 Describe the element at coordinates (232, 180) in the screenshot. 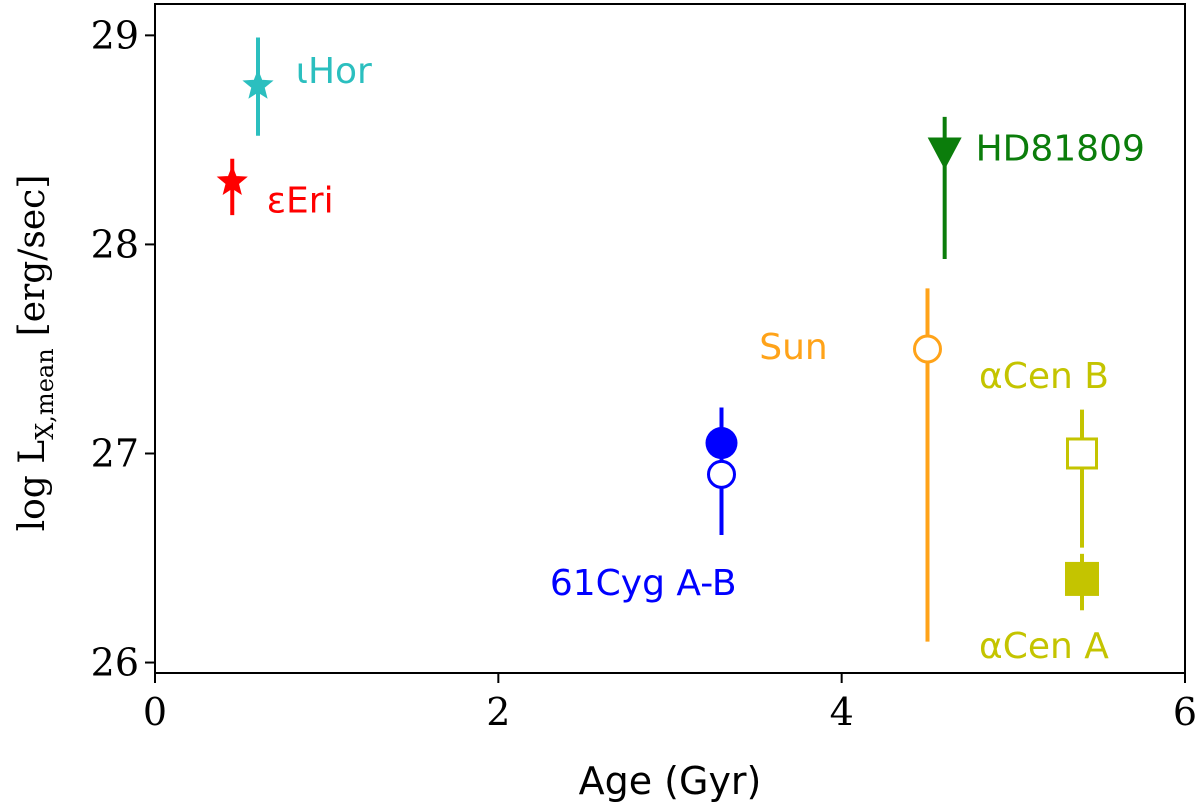

I see `point--eri` at that location.